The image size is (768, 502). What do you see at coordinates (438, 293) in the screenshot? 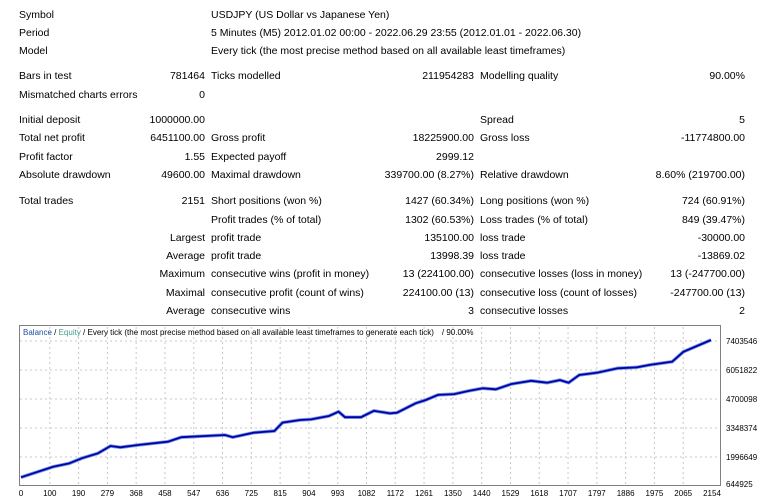
I see `stat-value: 224100.00 (13)` at bounding box center [438, 293].